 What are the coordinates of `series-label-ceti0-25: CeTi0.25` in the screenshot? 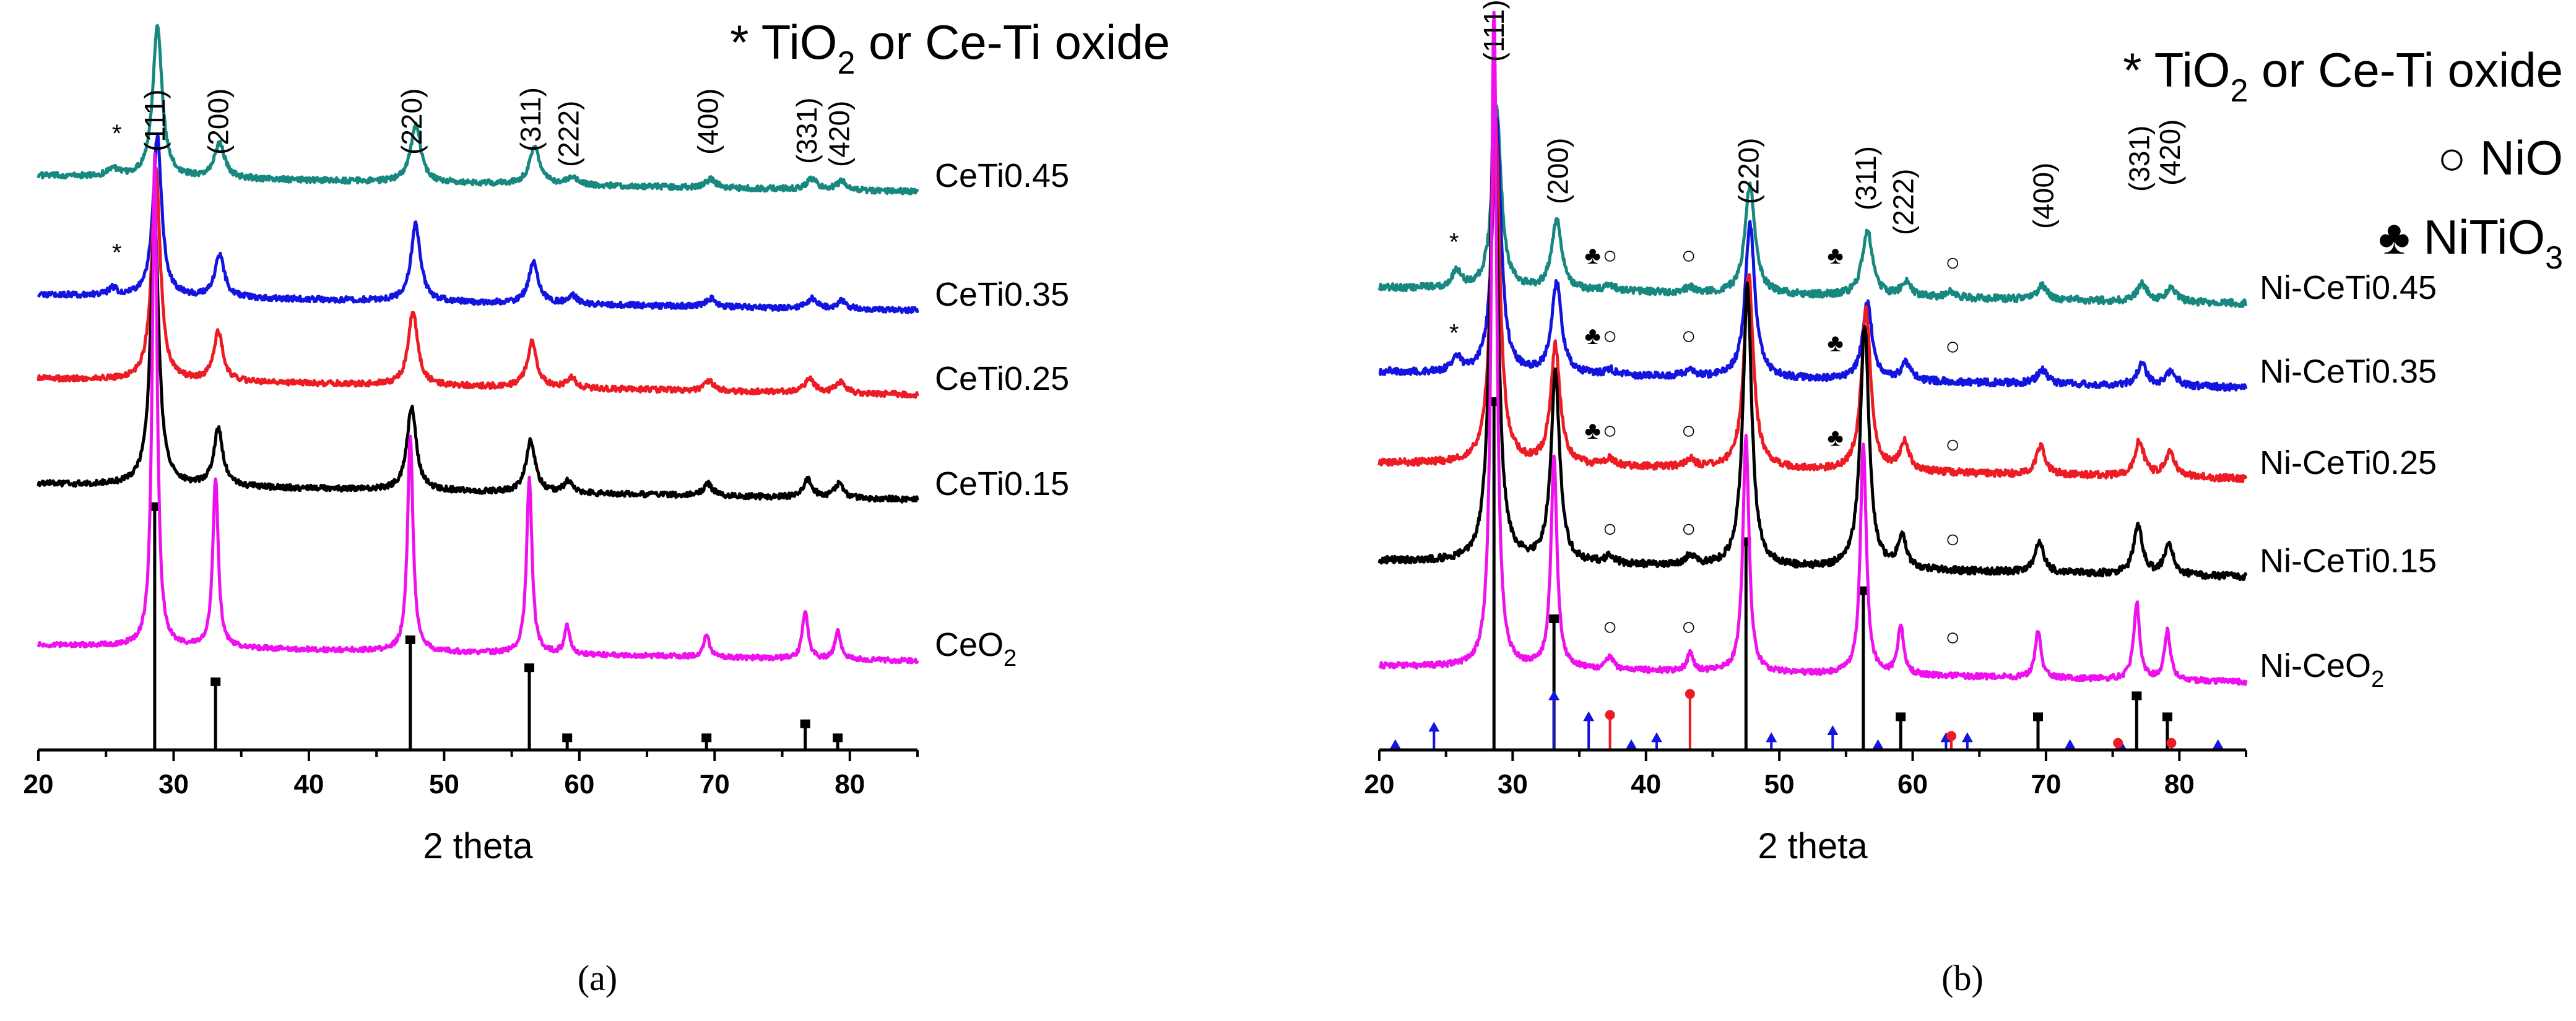 It's located at (1002, 379).